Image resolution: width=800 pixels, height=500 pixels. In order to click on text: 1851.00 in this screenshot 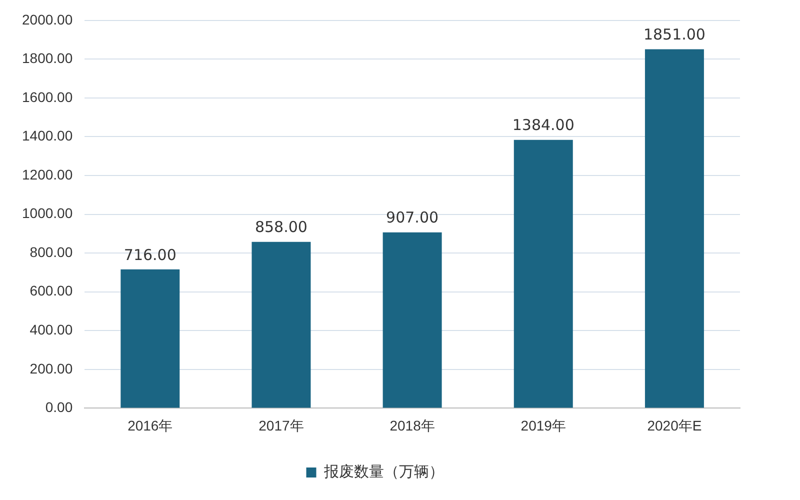, I will do `click(674, 35)`.